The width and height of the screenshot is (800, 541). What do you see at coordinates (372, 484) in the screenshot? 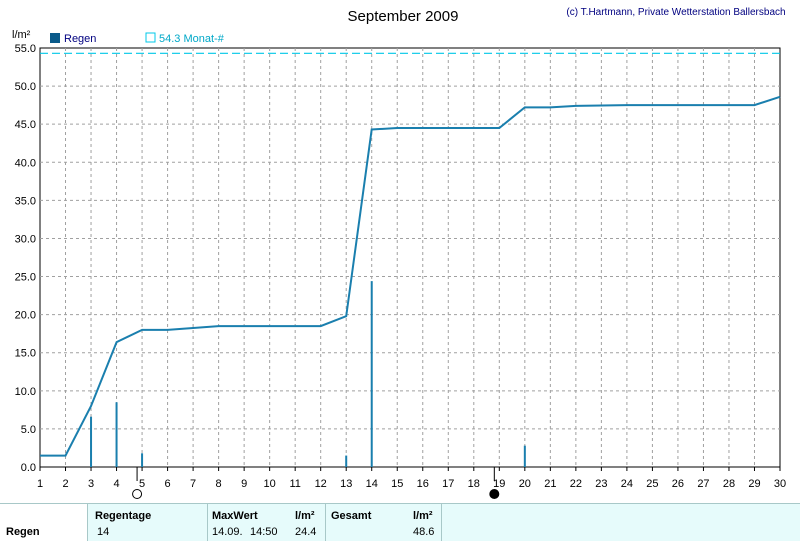
I see `x-tick-label: 14` at bounding box center [372, 484].